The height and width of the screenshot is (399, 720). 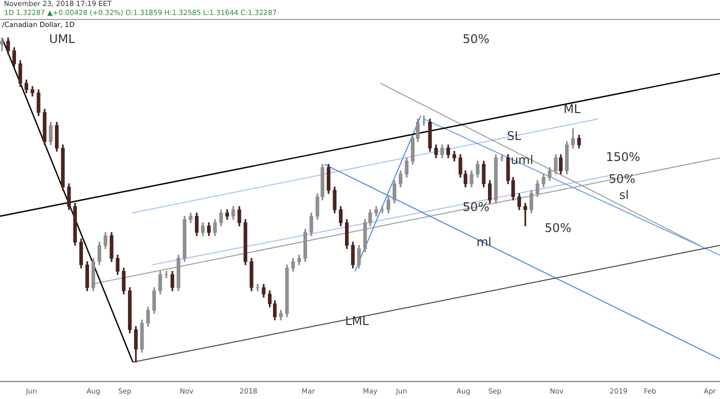 I want to click on candlestick, so click(x=258, y=288).